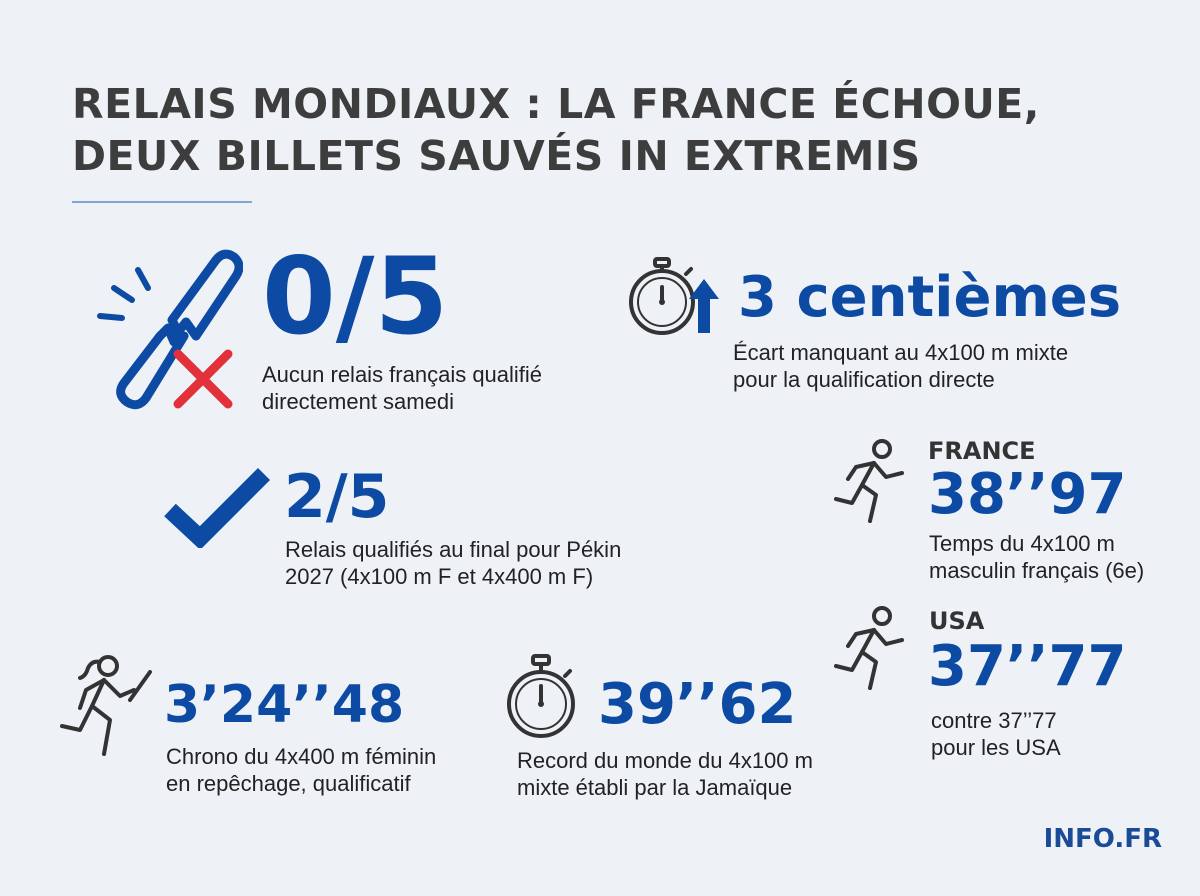  What do you see at coordinates (957, 621) in the screenshot?
I see `usa-label: USA` at bounding box center [957, 621].